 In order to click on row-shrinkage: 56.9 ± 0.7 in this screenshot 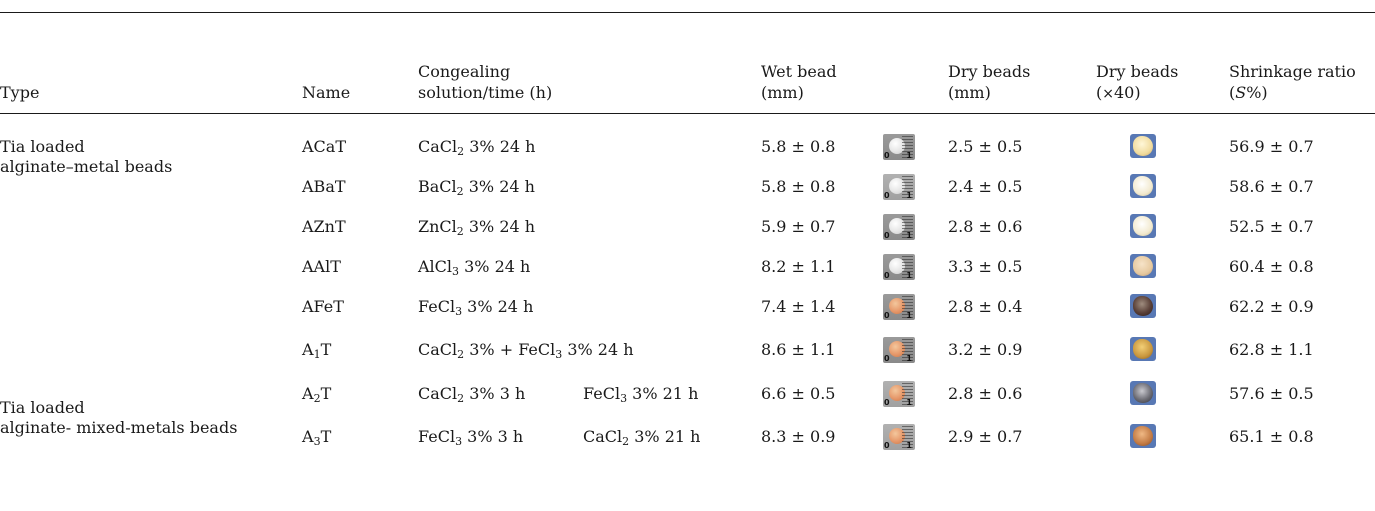, I will do `click(1271, 146)`.